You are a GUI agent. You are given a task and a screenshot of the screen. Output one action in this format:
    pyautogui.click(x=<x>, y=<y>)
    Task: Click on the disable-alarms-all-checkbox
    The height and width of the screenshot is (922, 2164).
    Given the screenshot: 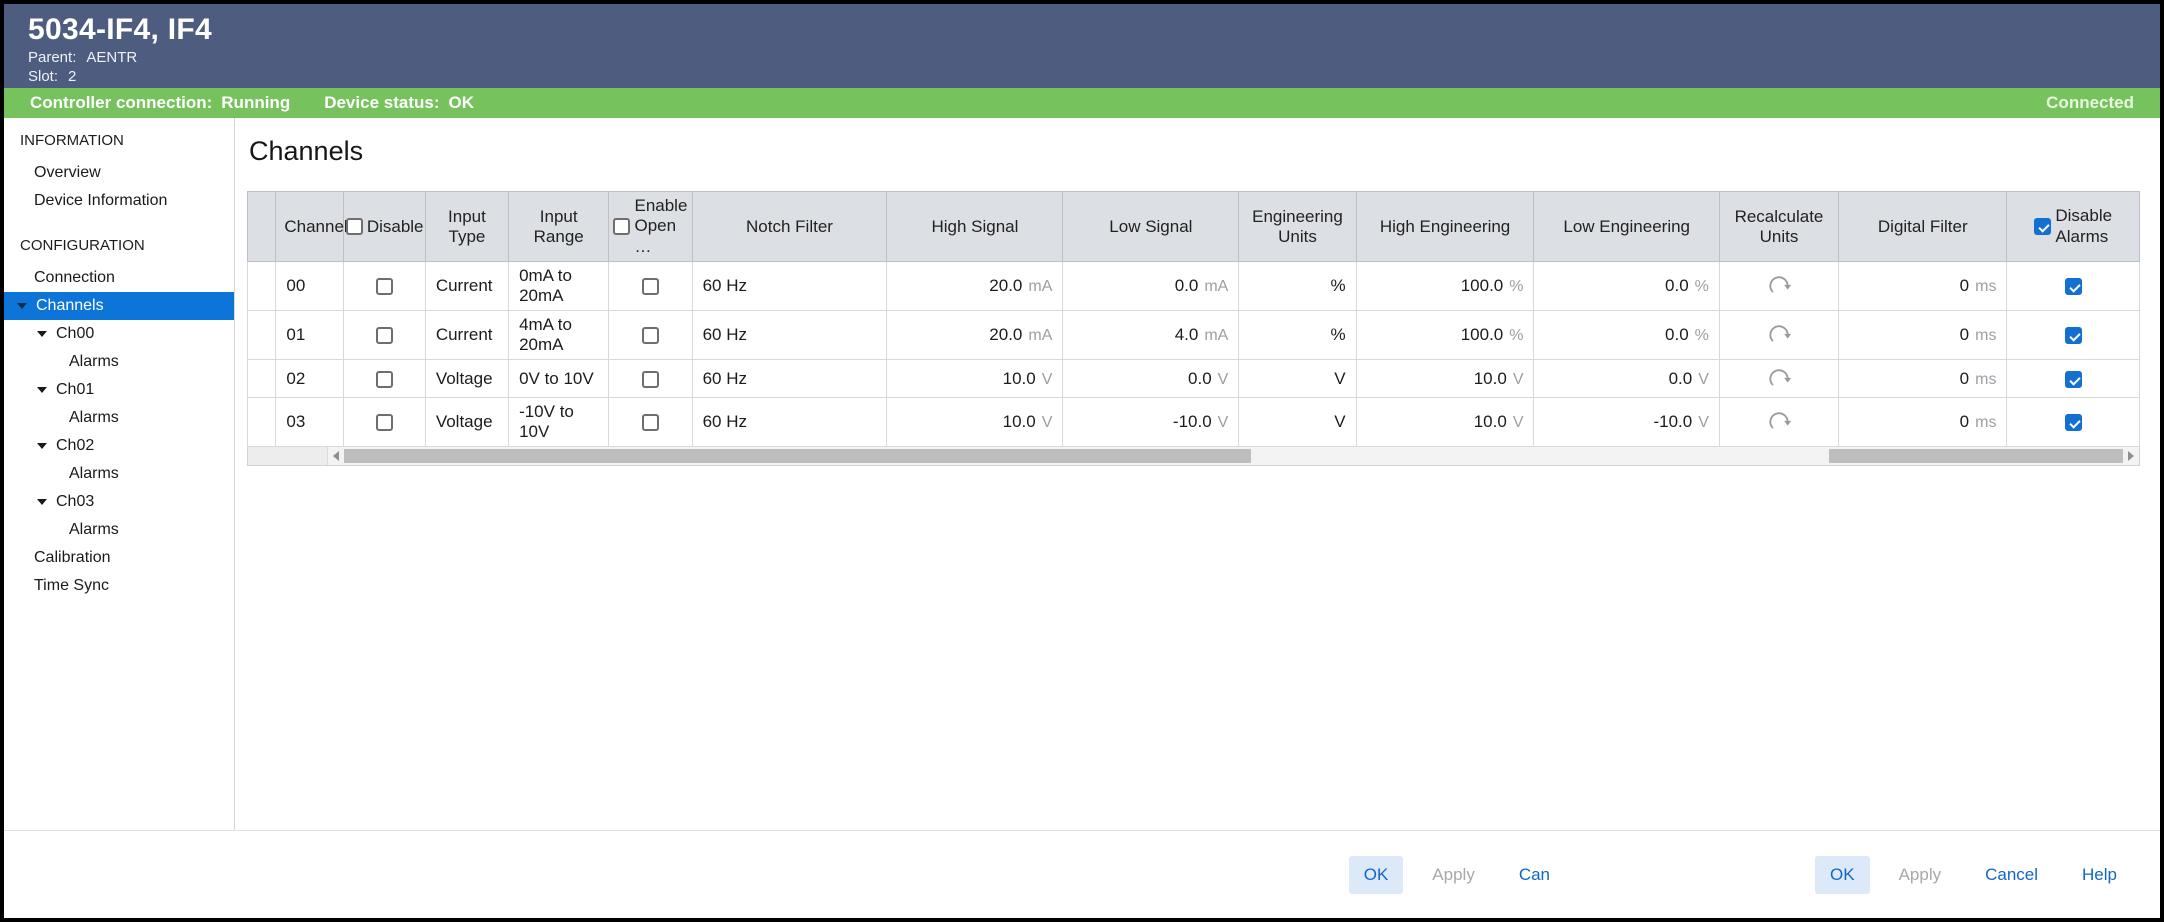 What is the action you would take?
    pyautogui.click(x=2043, y=227)
    